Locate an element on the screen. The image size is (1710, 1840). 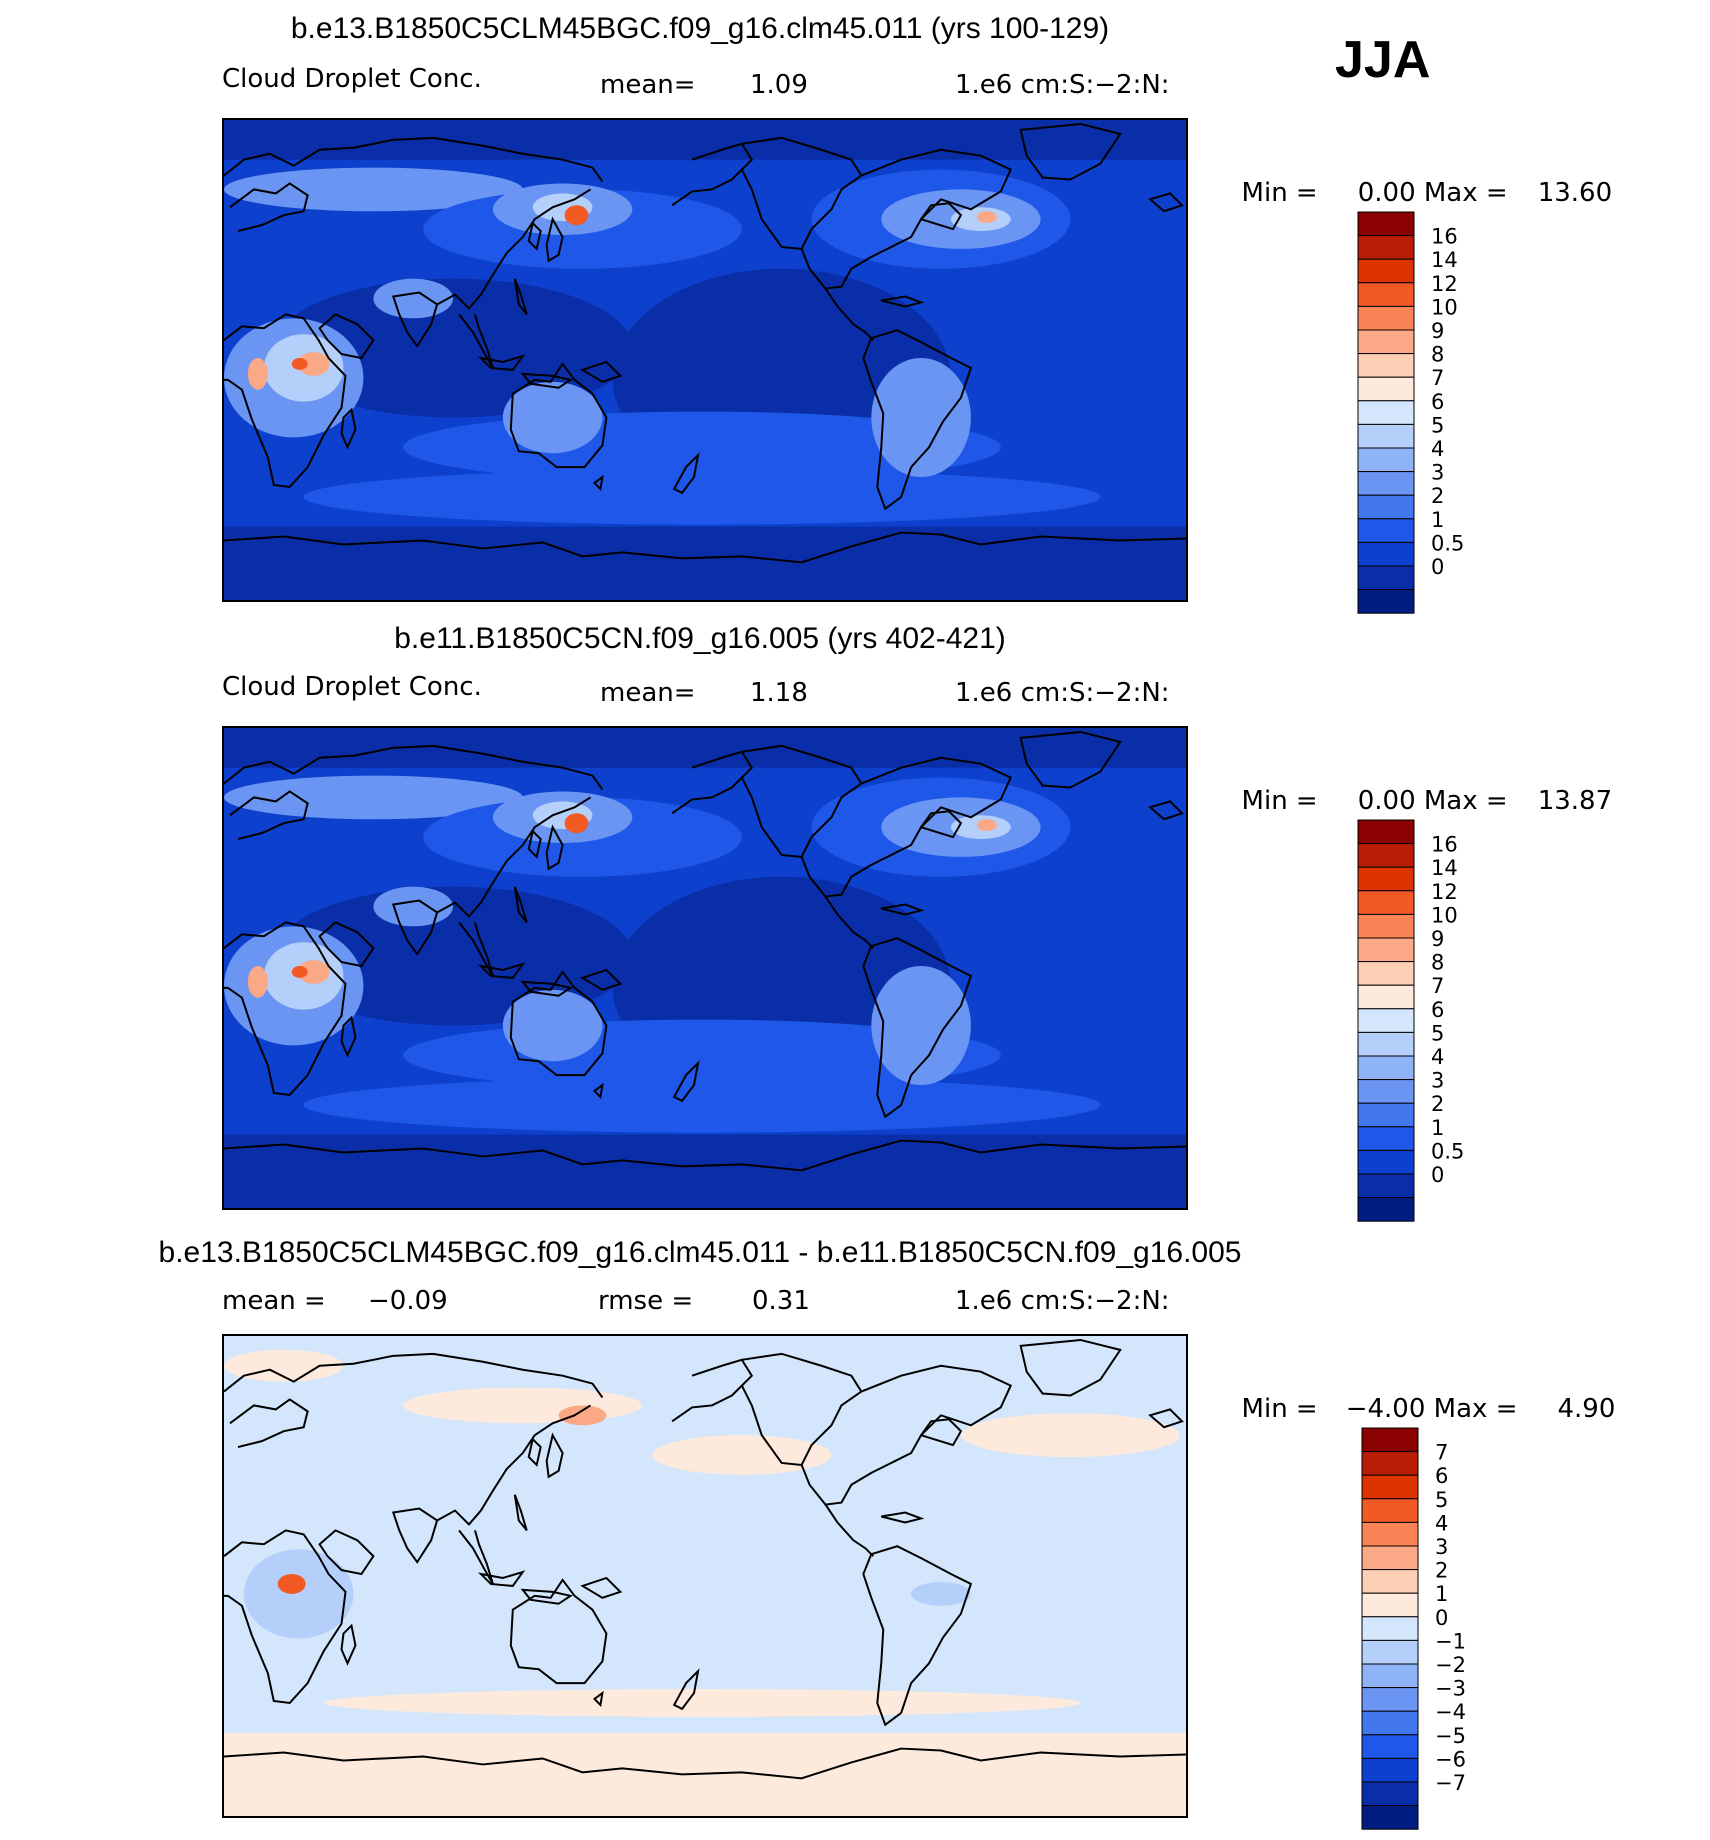
panel-1-max-label: Max = is located at coordinates (1465, 193).